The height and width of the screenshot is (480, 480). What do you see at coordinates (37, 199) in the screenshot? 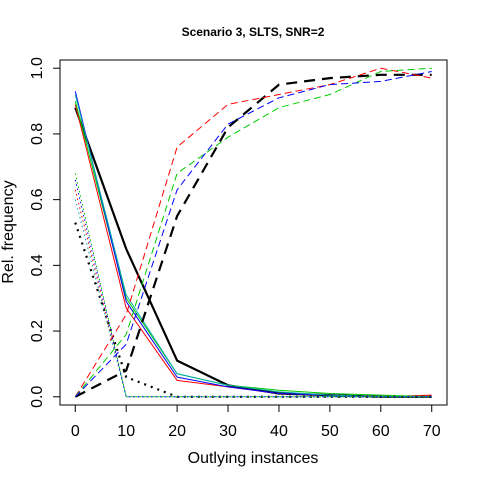
I see `y-tick-label: 0.6` at bounding box center [37, 199].